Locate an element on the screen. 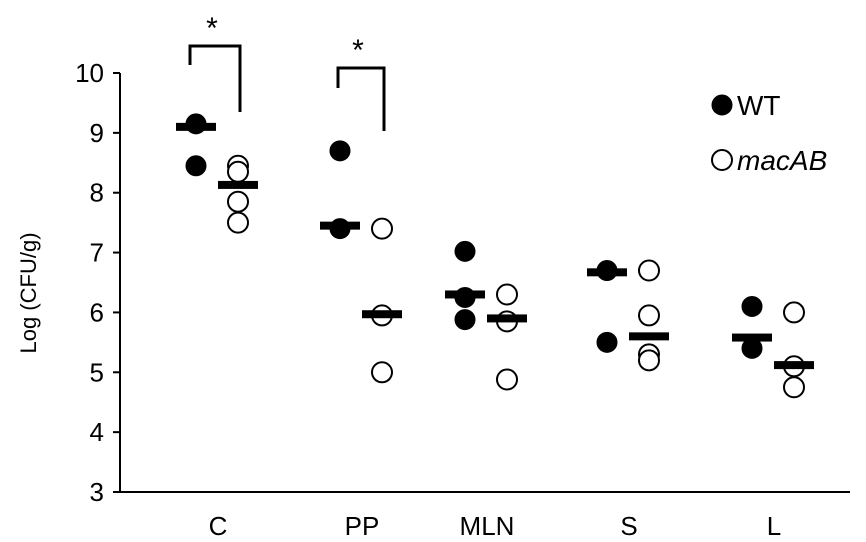 The width and height of the screenshot is (866, 542). y-tick-label: 9 is located at coordinates (97, 133).